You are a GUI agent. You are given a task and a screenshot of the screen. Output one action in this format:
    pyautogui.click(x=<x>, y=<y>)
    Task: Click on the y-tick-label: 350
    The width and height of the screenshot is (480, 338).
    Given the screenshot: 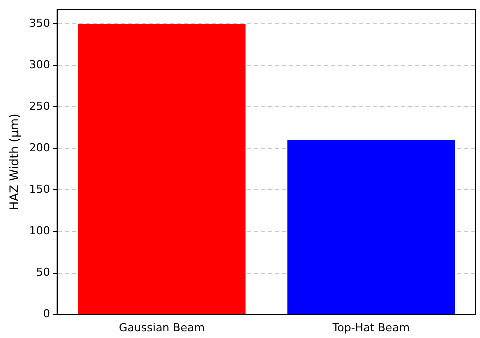 What is the action you would take?
    pyautogui.click(x=39, y=23)
    